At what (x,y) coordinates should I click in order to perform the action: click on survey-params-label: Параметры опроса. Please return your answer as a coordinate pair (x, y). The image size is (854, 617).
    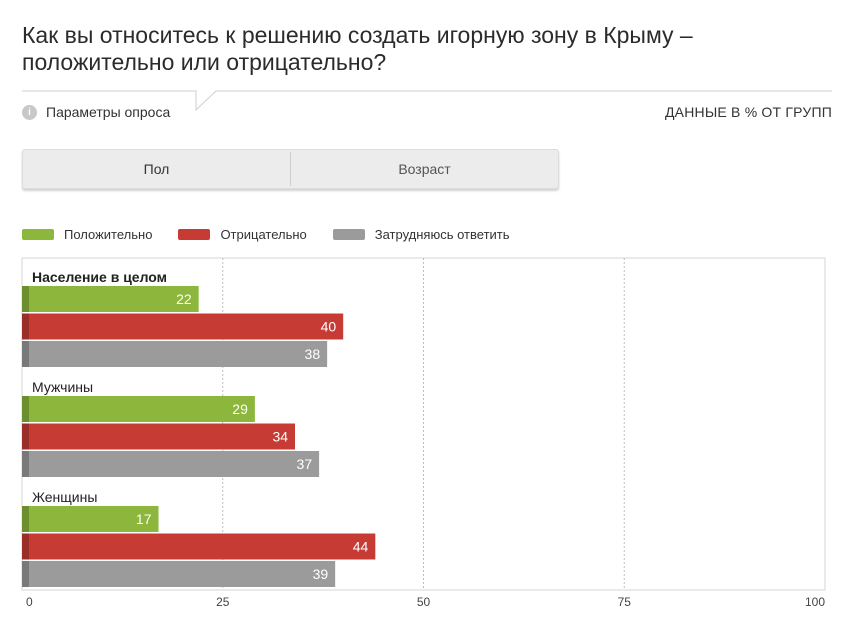
    Looking at the image, I should click on (108, 112).